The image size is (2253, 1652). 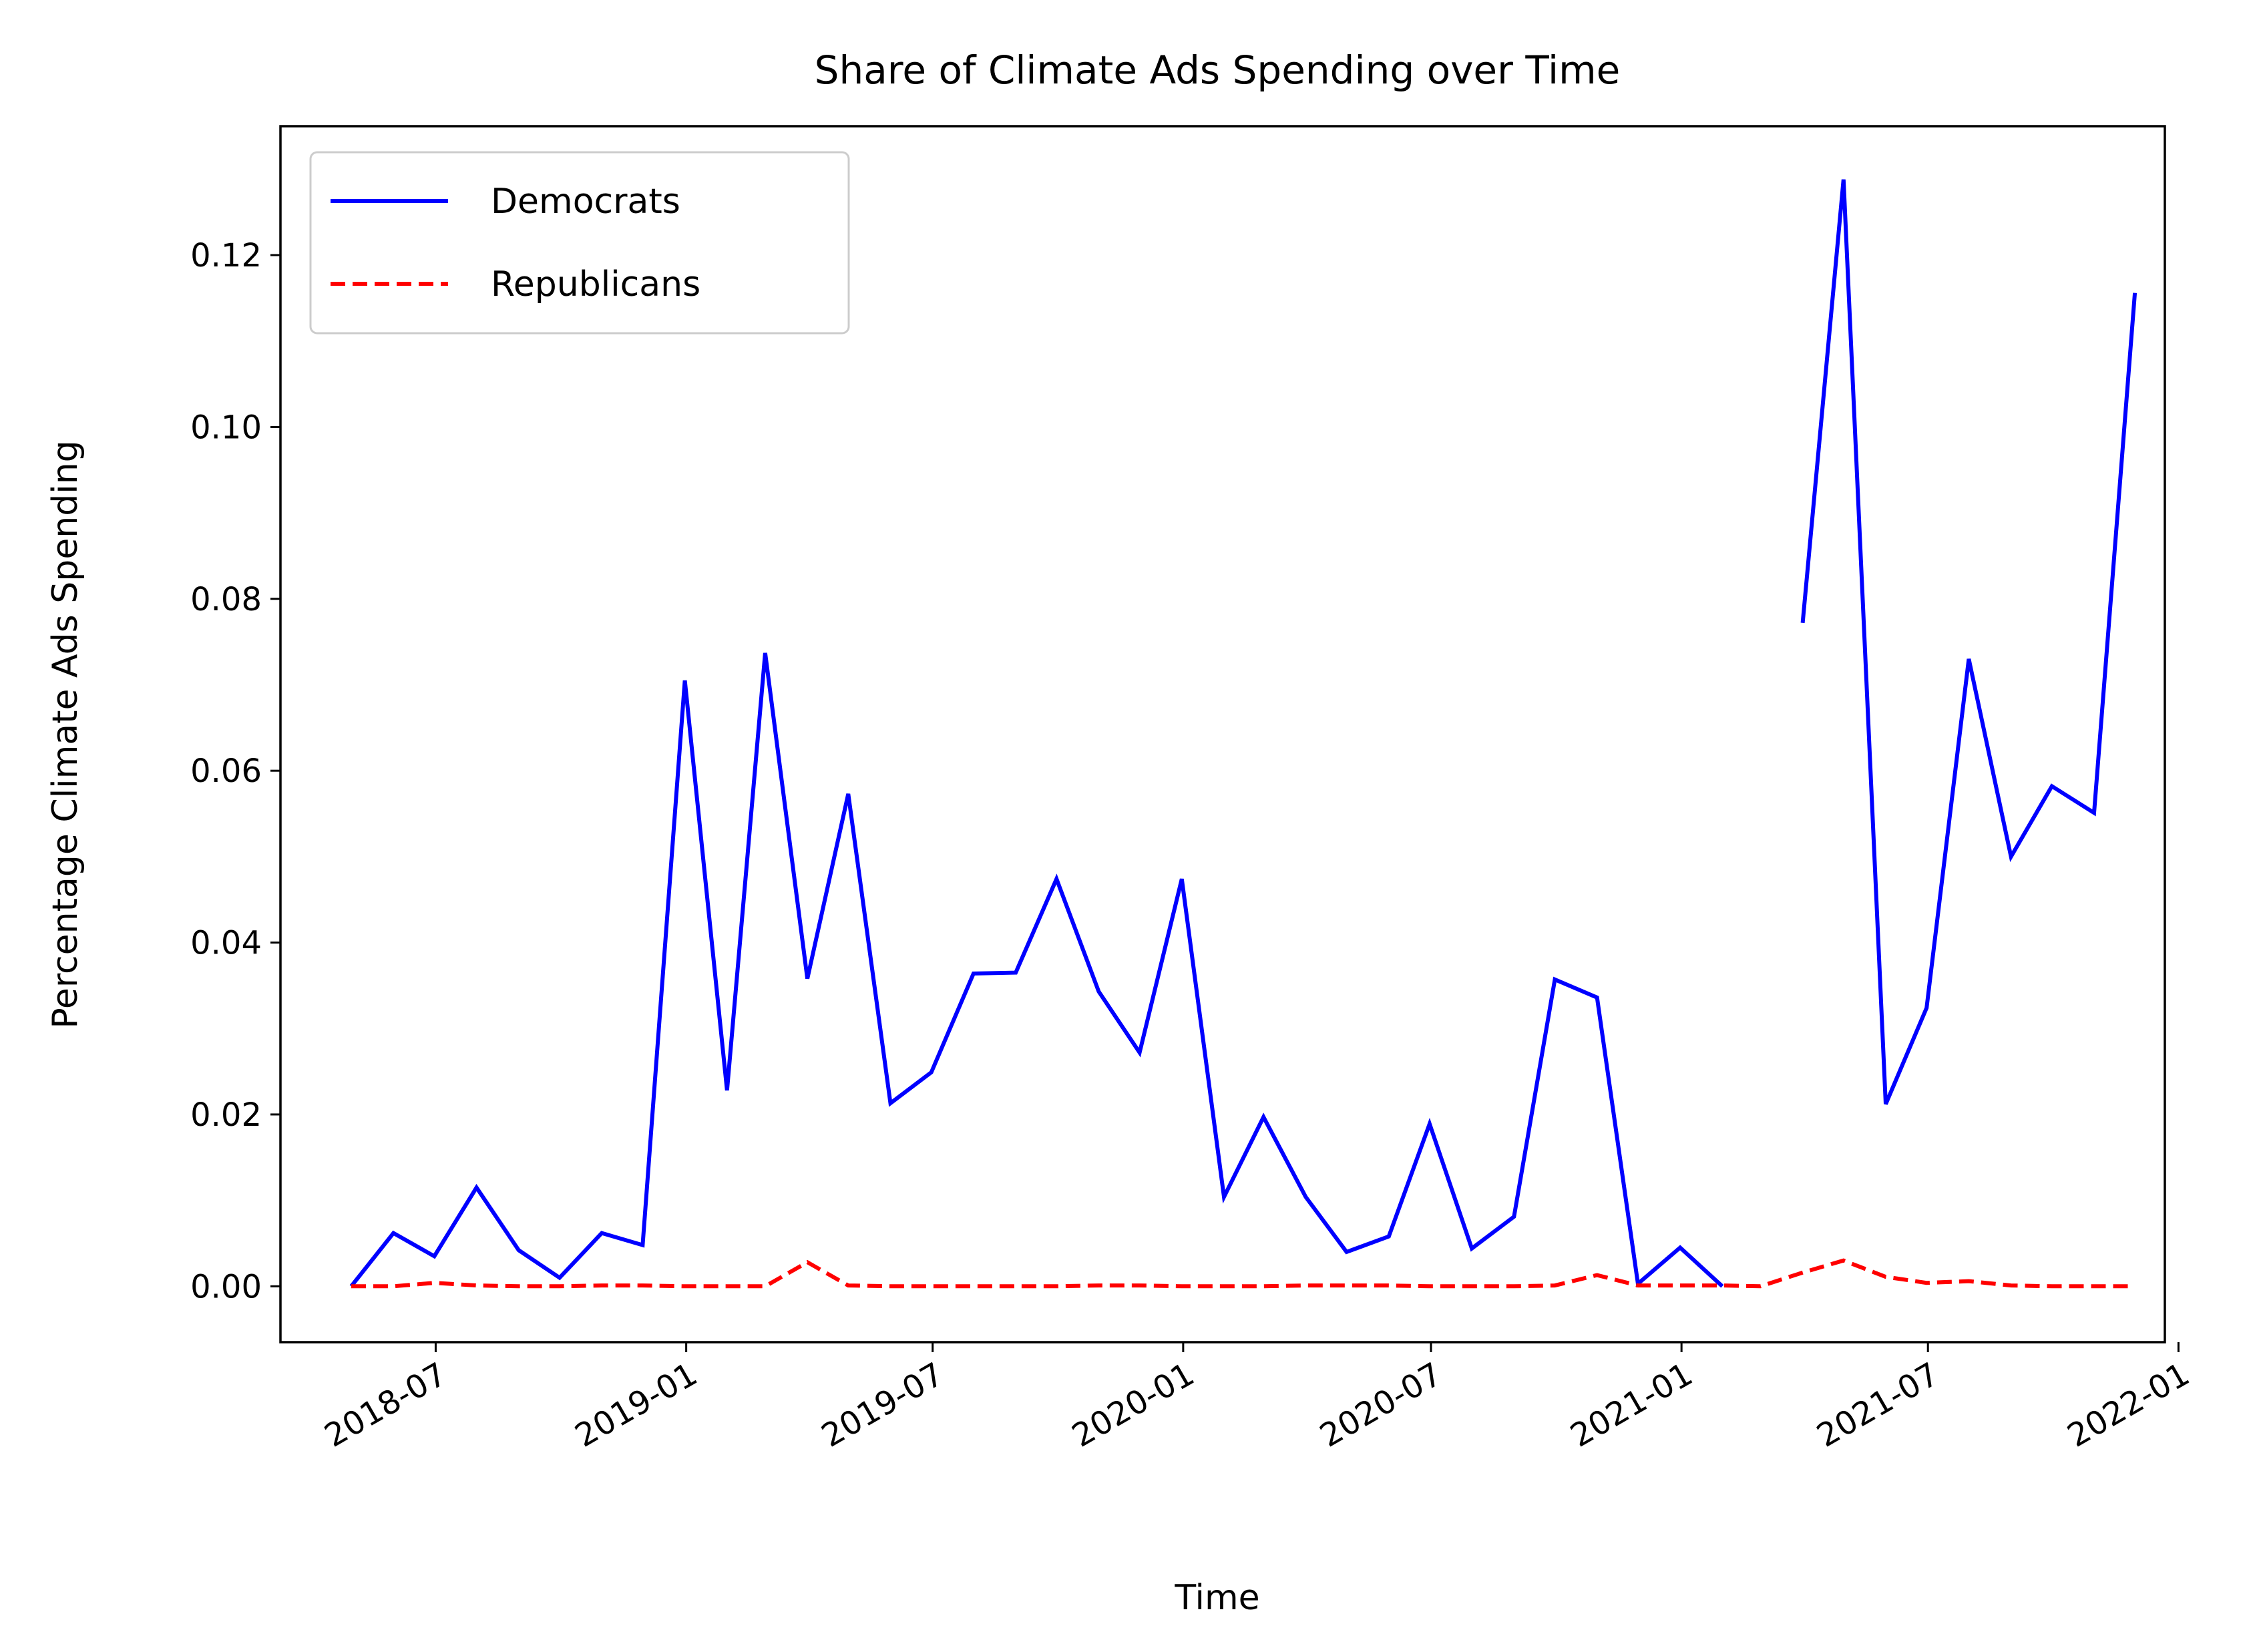 I want to click on legend-label-republicans: Republicans, so click(x=595, y=284).